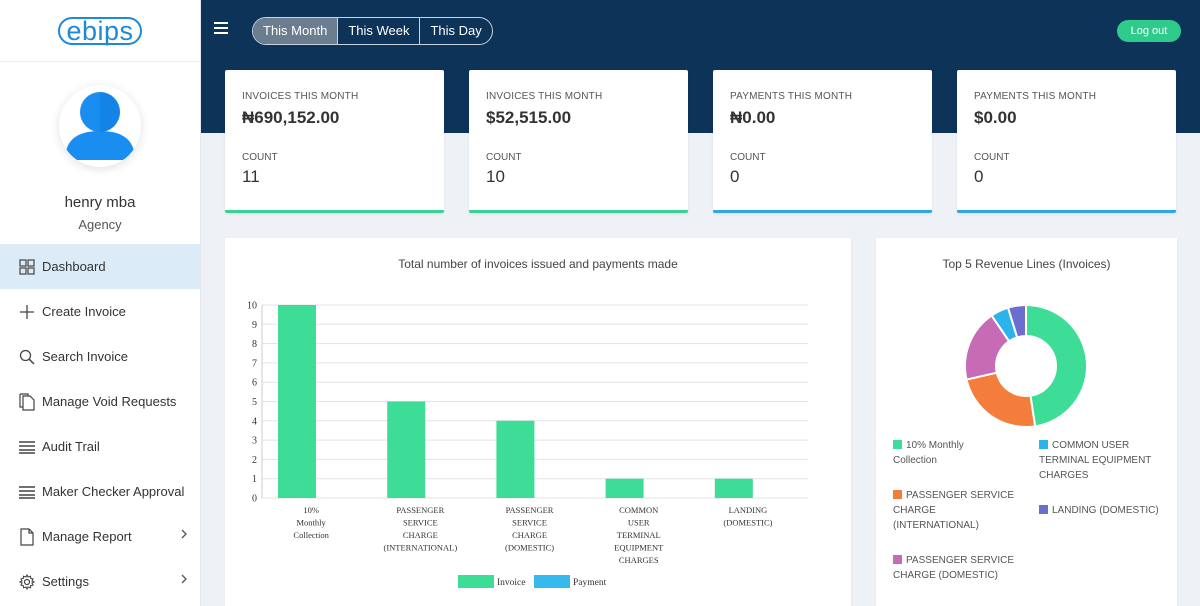 Image resolution: width=1200 pixels, height=606 pixels. I want to click on sidebar-item-maker-checker-approval: Maker Checker Approval, so click(100, 491).